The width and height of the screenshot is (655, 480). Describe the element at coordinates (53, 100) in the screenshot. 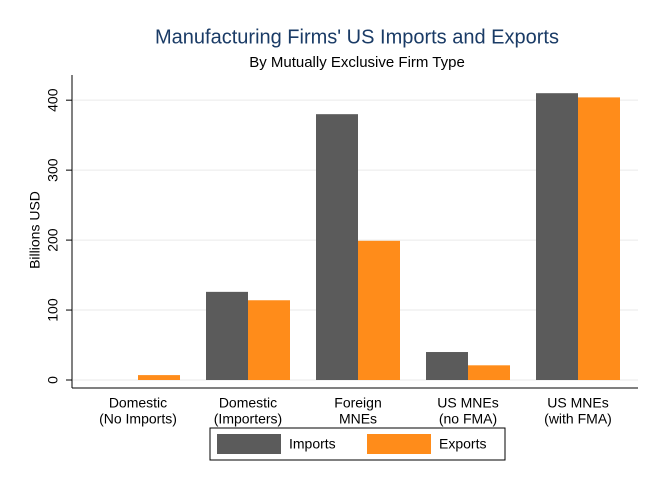

I see `y-tick-label: 400` at that location.